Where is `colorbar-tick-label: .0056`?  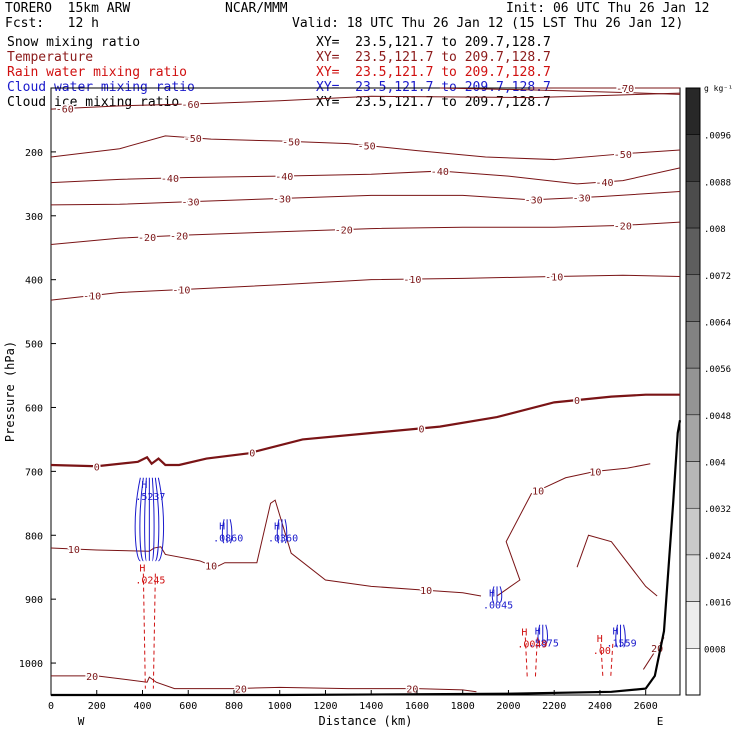
colorbar-tick-label: .0056 is located at coordinates (717, 370).